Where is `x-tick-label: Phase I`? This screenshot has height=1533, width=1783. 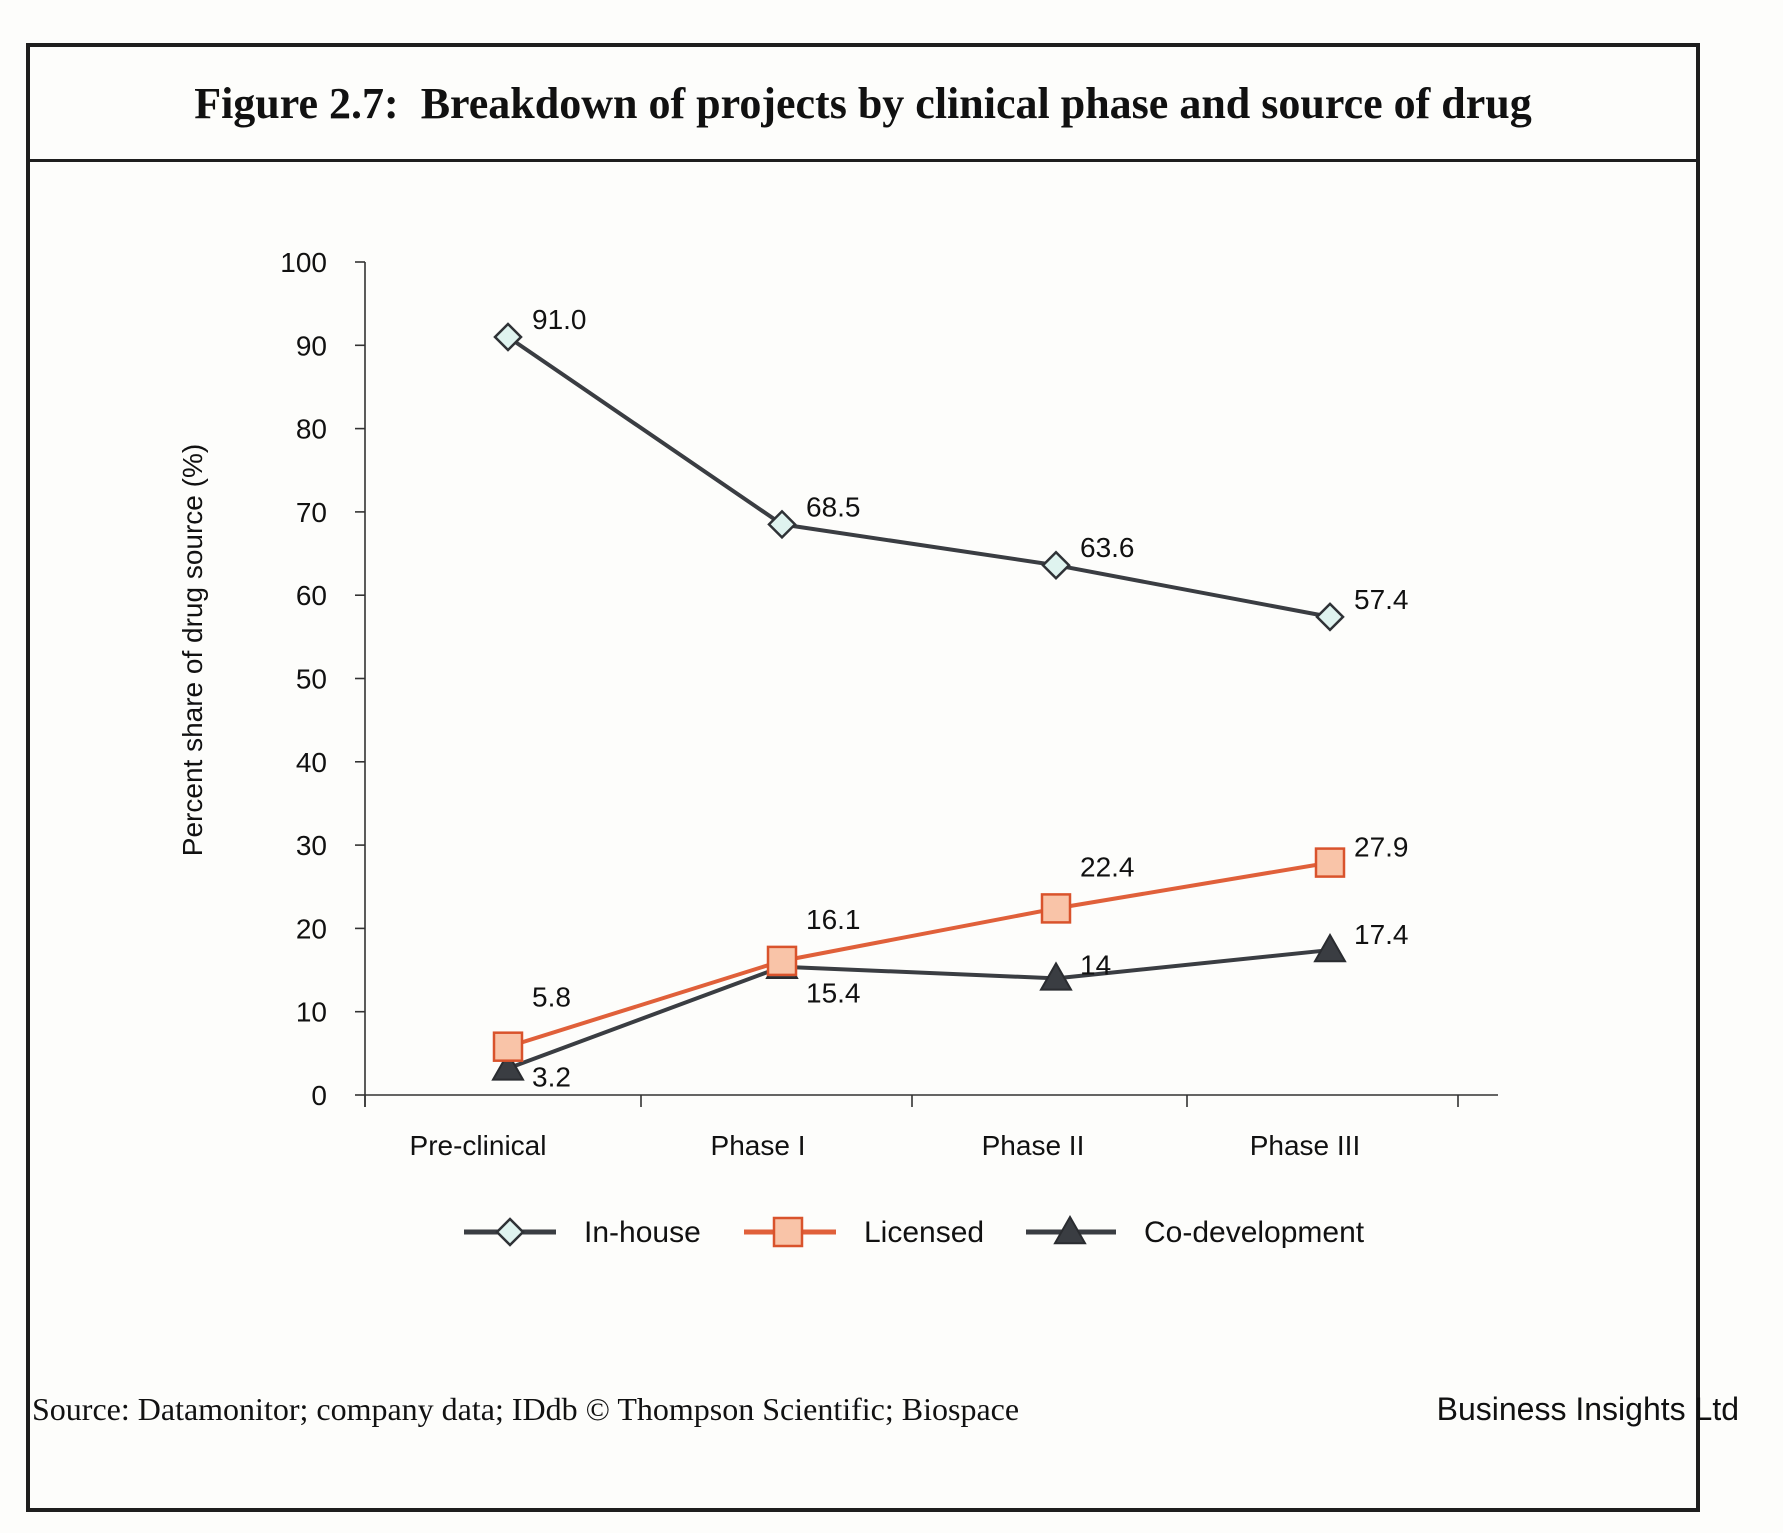 x-tick-label: Phase I is located at coordinates (758, 1145).